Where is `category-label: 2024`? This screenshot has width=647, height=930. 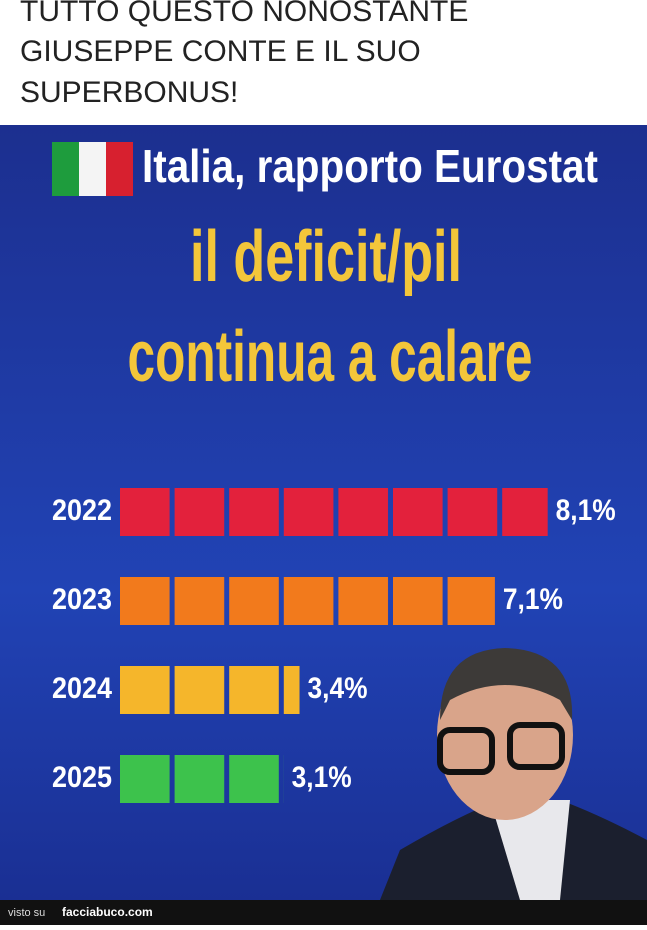 category-label: 2024 is located at coordinates (82, 688).